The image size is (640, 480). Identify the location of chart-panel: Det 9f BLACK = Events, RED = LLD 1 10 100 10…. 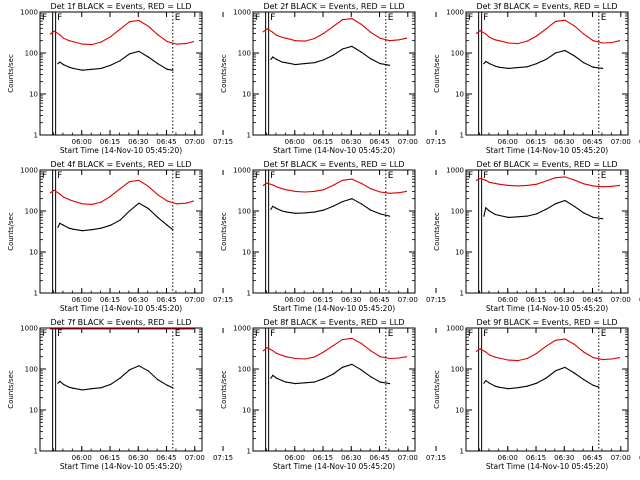
(536, 394).